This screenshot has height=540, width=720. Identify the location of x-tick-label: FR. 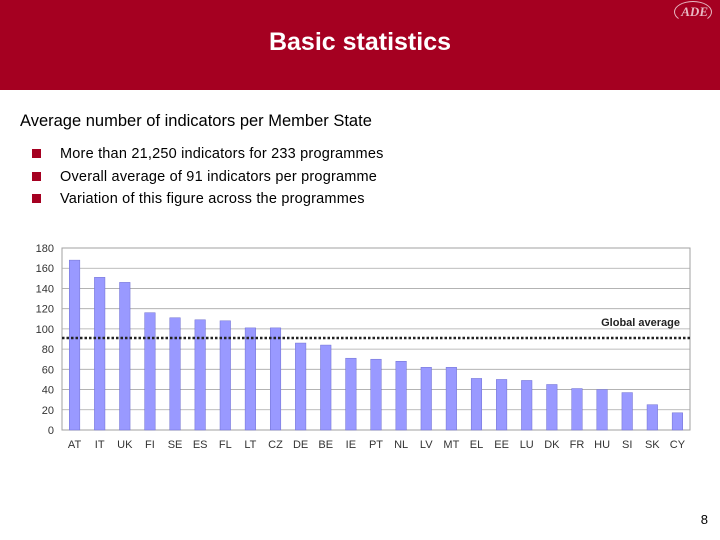
(577, 445).